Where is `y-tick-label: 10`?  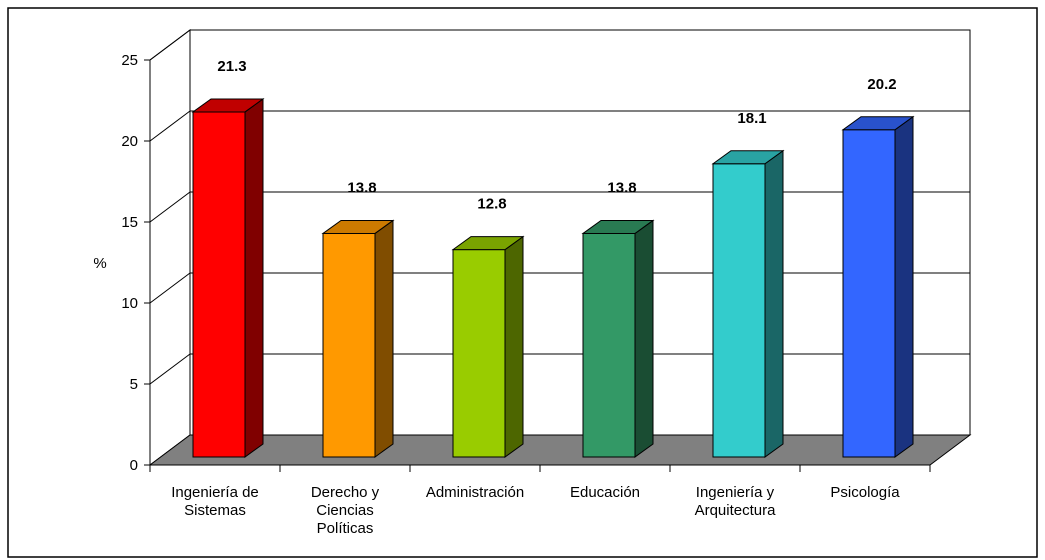
y-tick-label: 10 is located at coordinates (129, 303).